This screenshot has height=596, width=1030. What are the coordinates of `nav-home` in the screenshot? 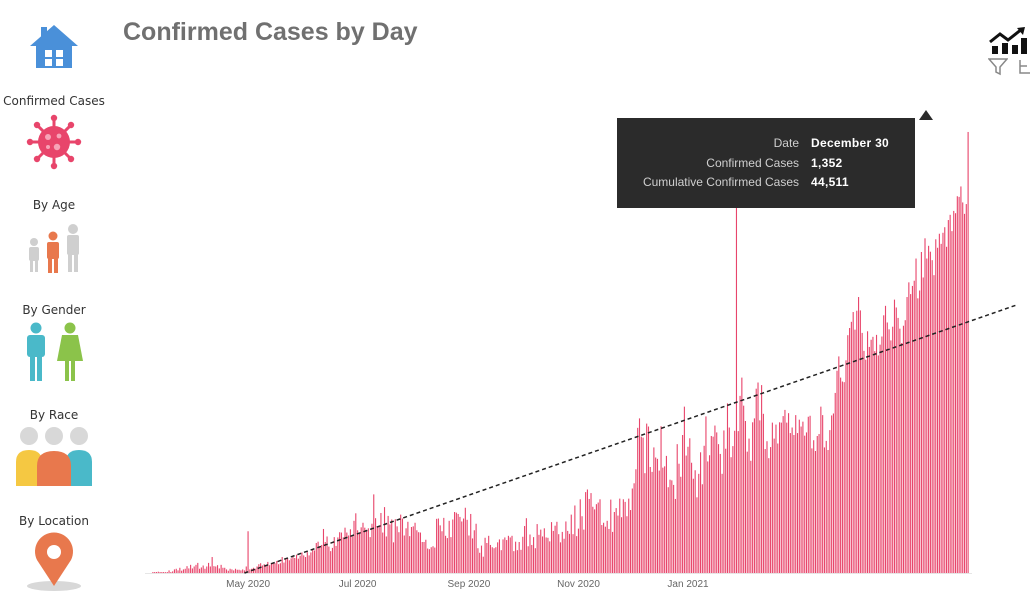 It's located at (54, 46).